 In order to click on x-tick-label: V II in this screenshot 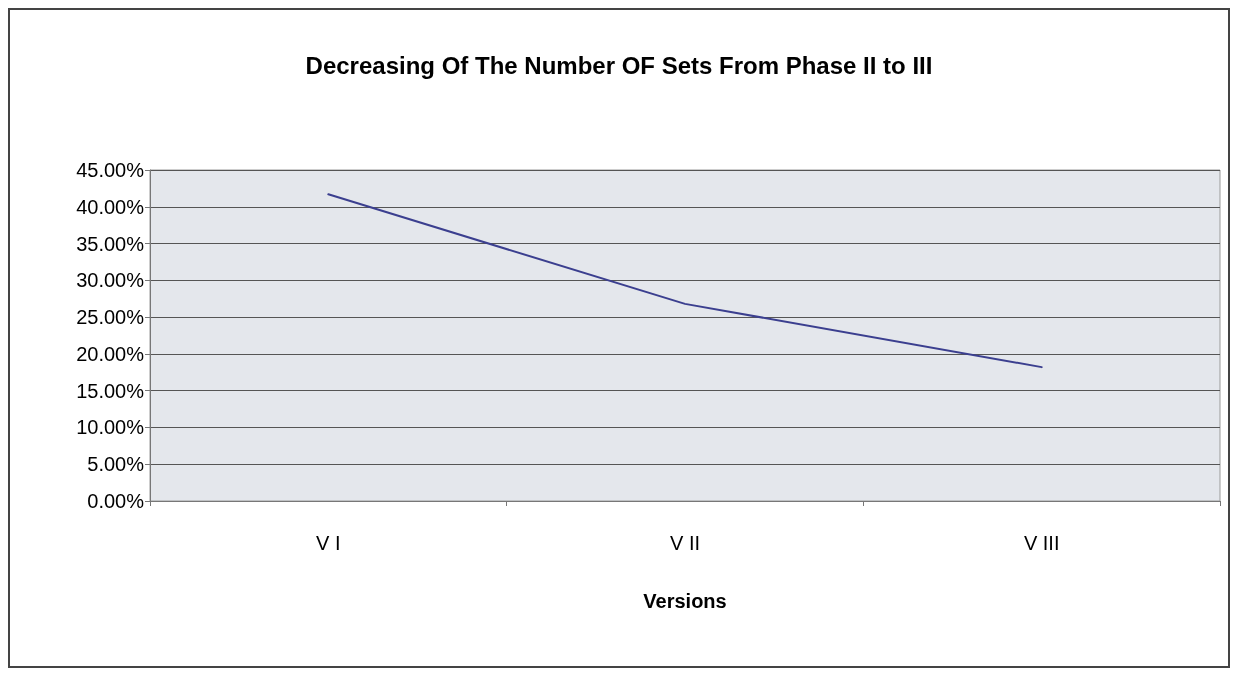, I will do `click(685, 543)`.